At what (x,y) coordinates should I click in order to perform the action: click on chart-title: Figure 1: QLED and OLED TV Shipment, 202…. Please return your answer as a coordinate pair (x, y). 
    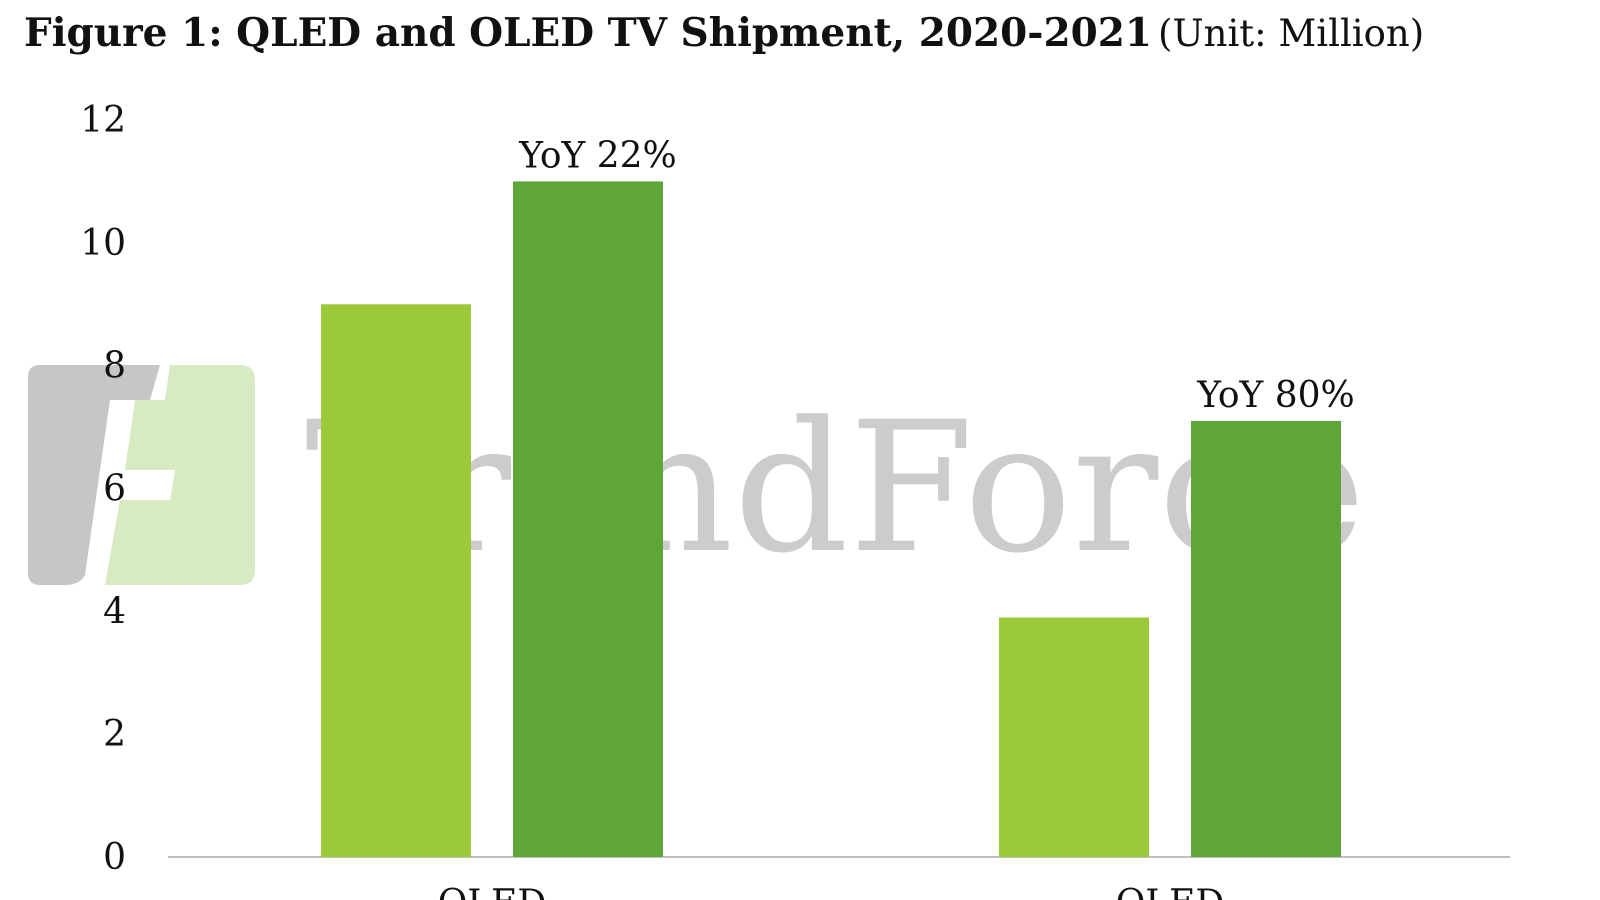
    Looking at the image, I should click on (724, 33).